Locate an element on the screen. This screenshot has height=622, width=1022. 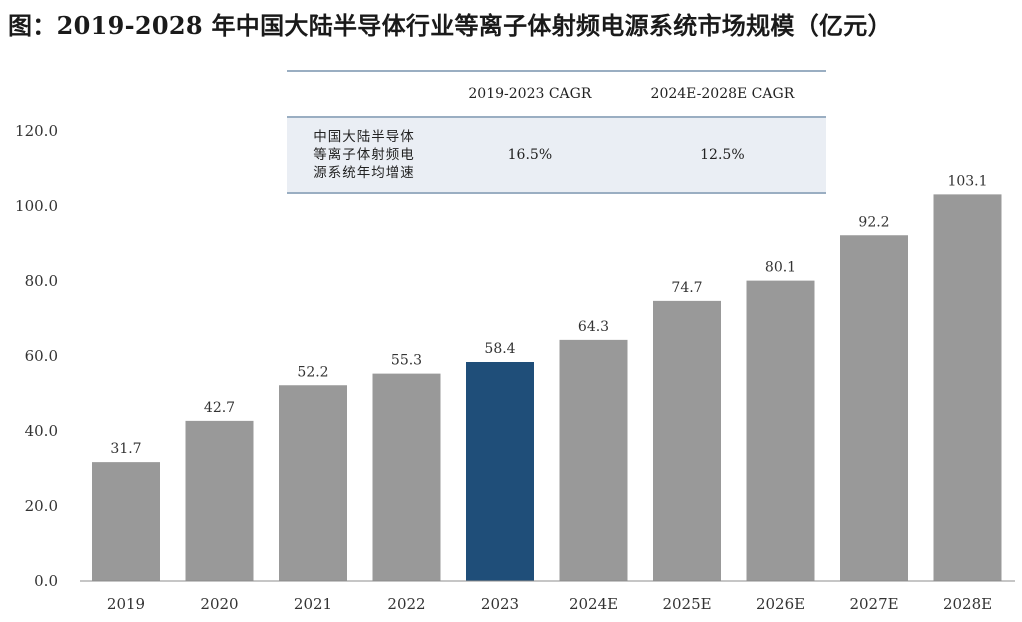
bar-2028e is located at coordinates (967, 387).